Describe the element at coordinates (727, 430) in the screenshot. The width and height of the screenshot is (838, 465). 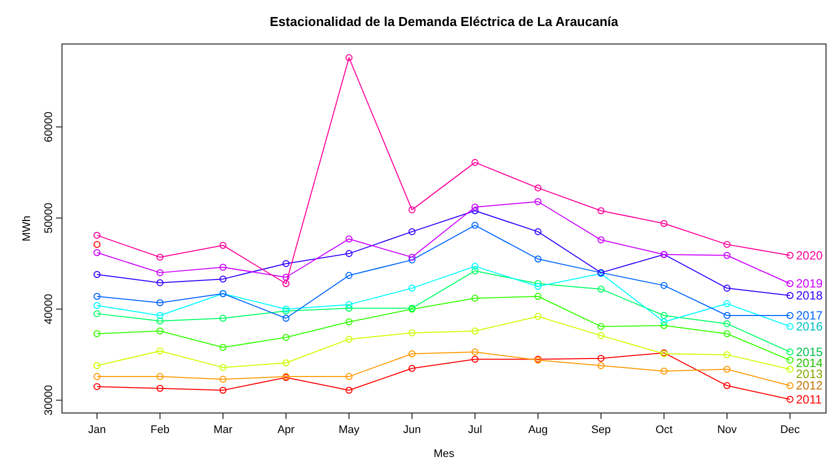
I see `x-tick-label: Nov` at that location.